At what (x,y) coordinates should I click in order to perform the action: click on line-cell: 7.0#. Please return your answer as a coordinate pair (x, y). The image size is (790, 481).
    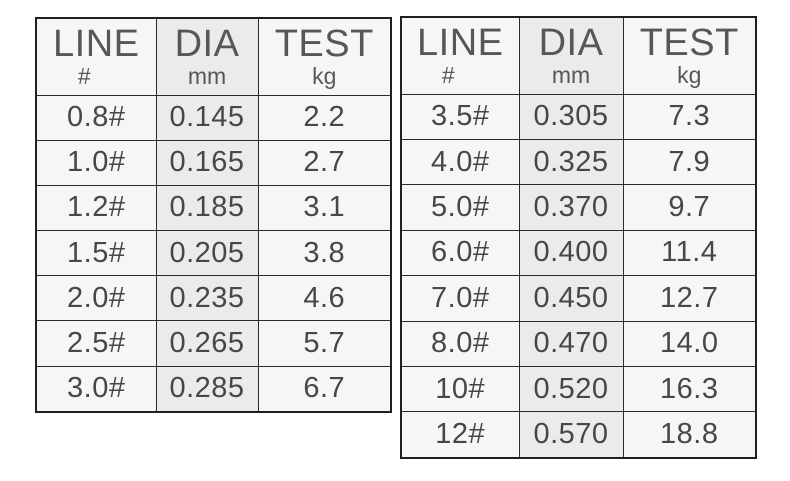
    Looking at the image, I should click on (460, 298).